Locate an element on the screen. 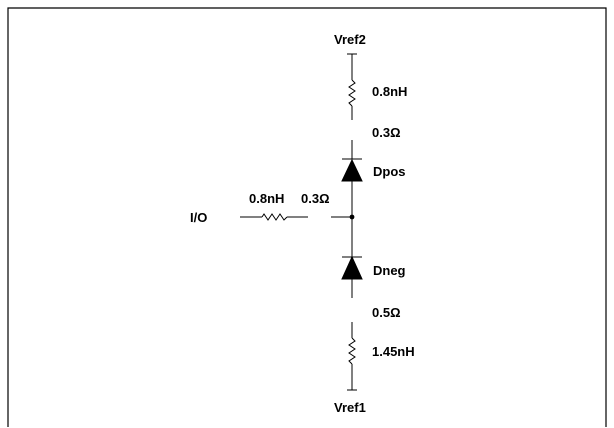 This screenshot has width=614, height=428. io-inductor-symbol is located at coordinates (274, 217).